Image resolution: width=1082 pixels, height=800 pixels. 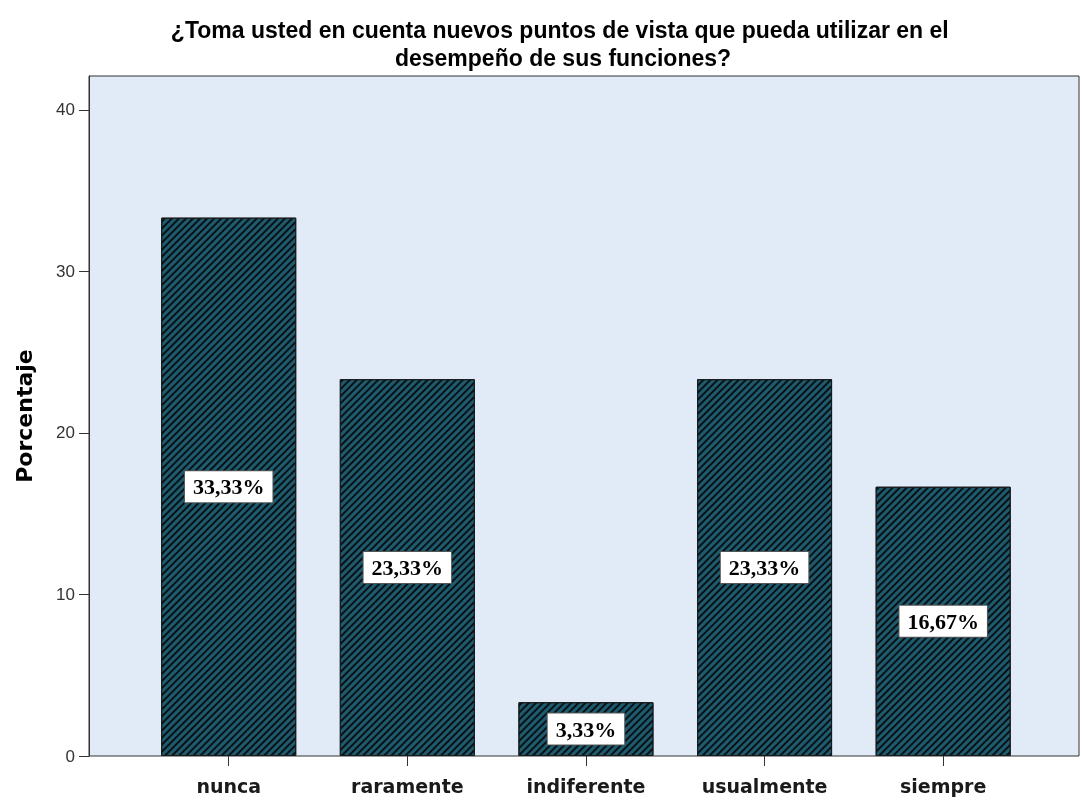 What do you see at coordinates (65, 271) in the screenshot?
I see `y-tick-label: 30` at bounding box center [65, 271].